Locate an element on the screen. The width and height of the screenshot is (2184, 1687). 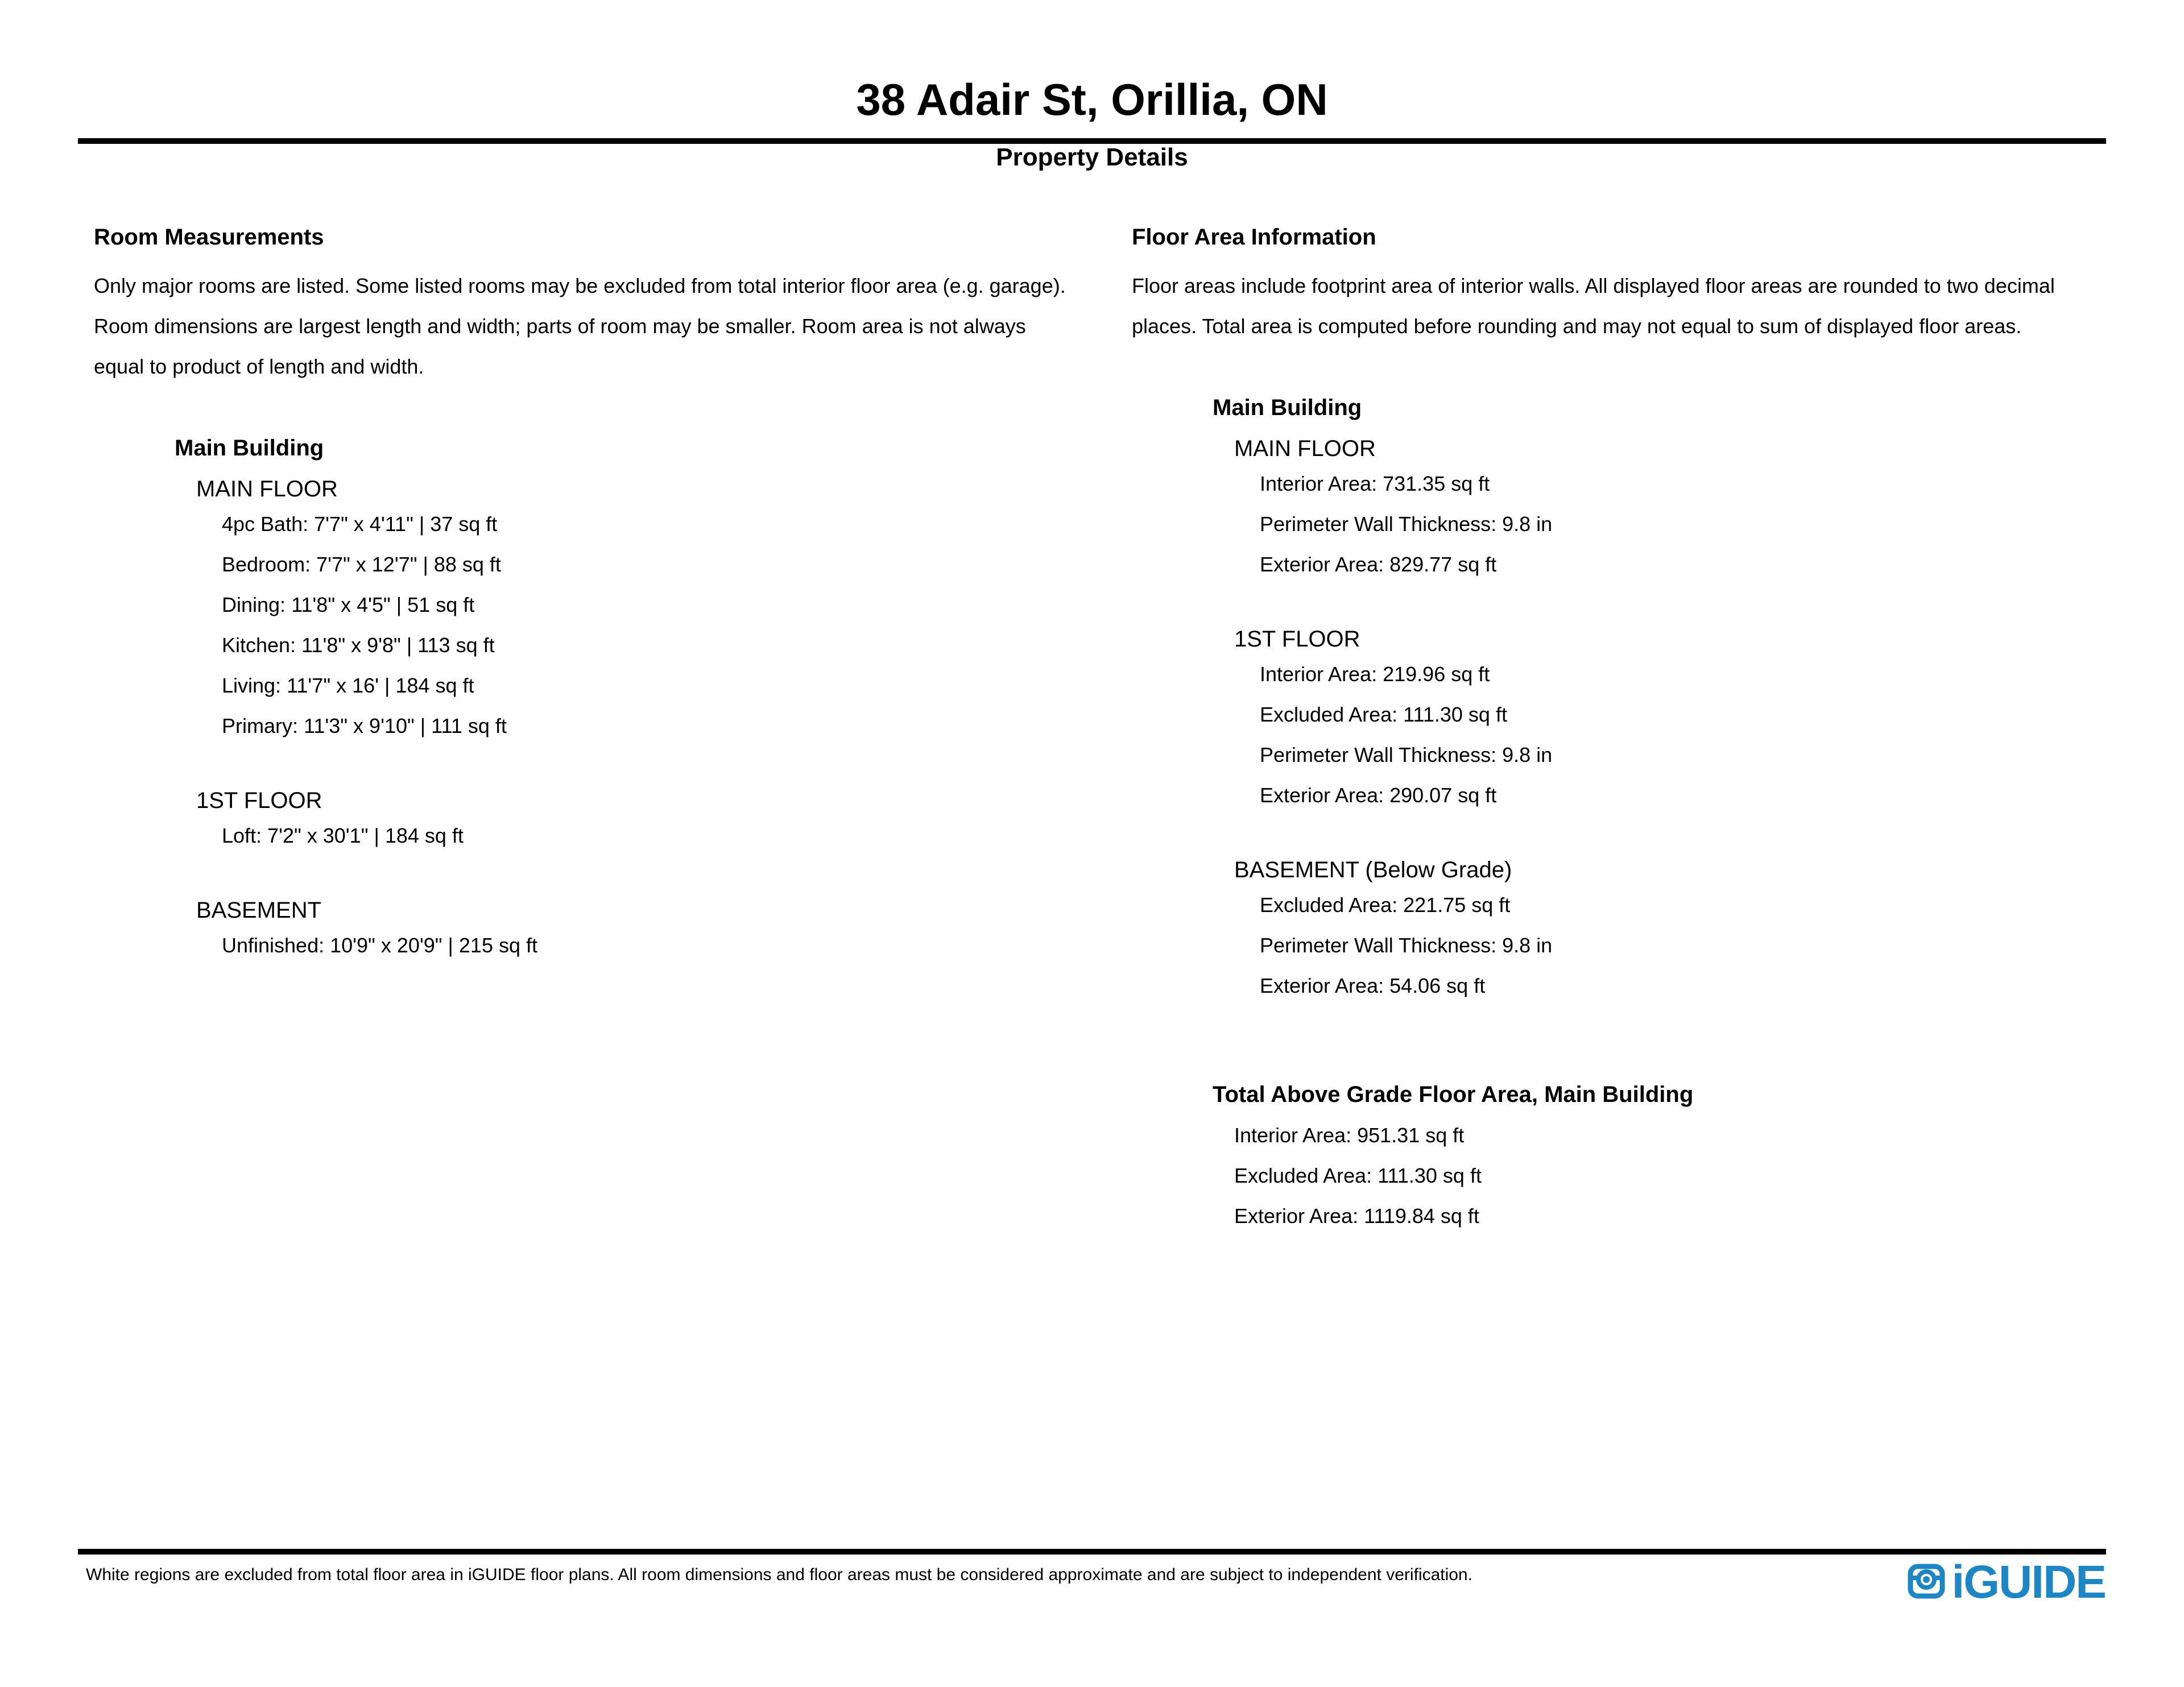
room-line: Primary: 11'3" x 9'10" | 111 sq ft is located at coordinates (364, 725).